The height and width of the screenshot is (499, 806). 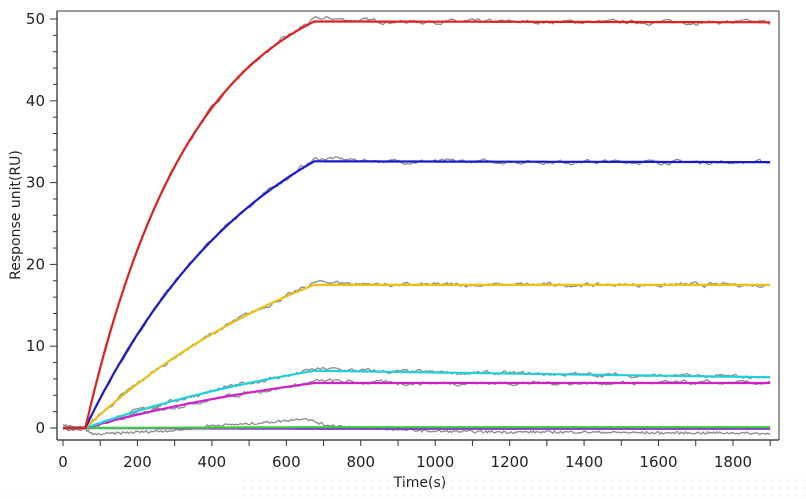 What do you see at coordinates (35, 19) in the screenshot?
I see `y-tick-label: 50` at bounding box center [35, 19].